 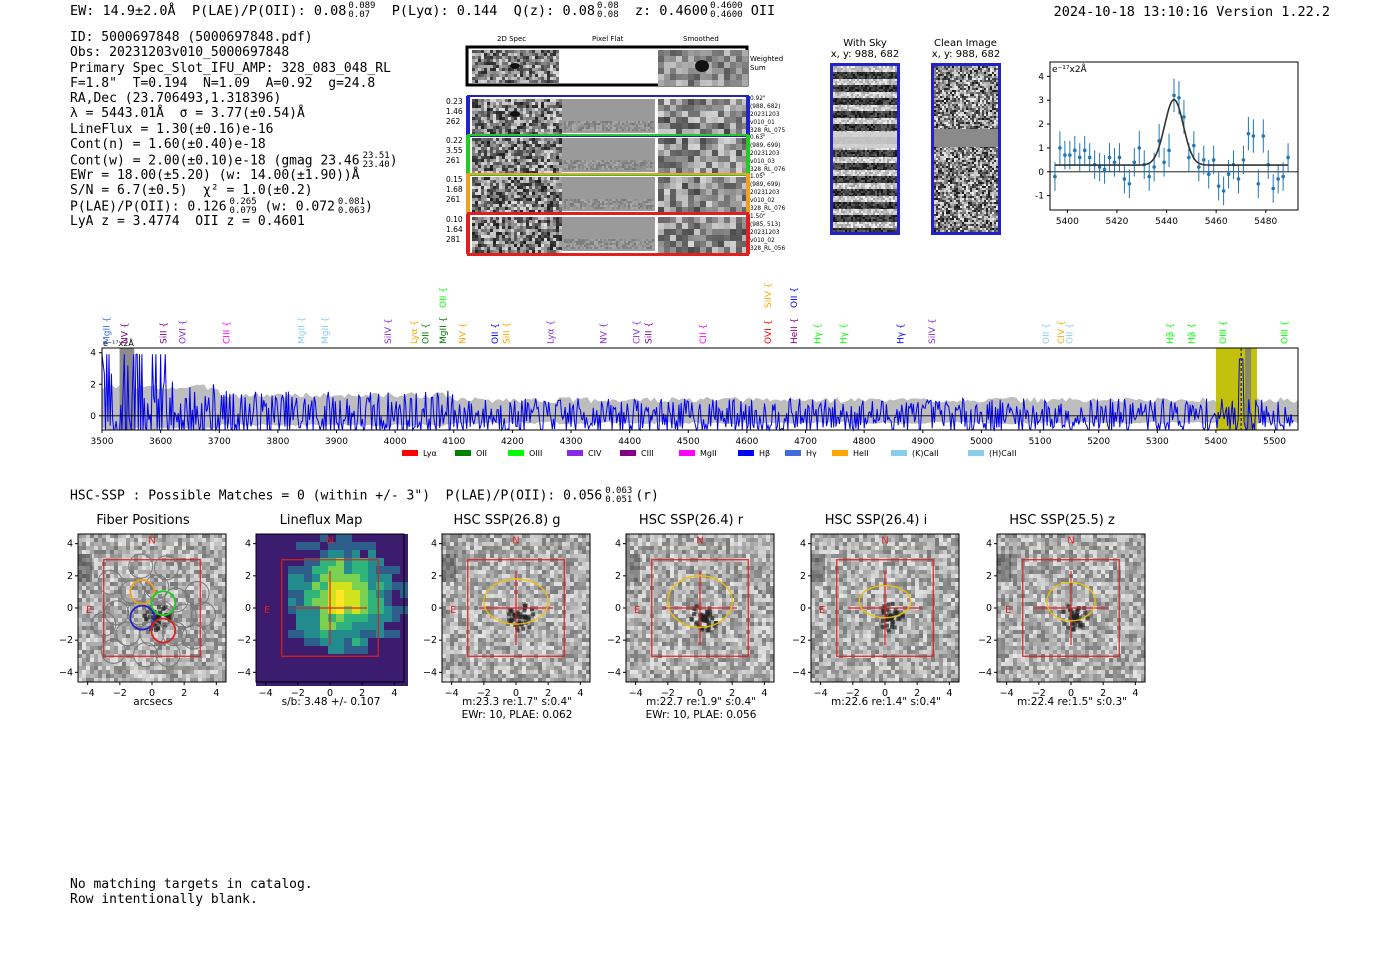 I want to click on panel-xtick-label: −4, so click(x=266, y=693).